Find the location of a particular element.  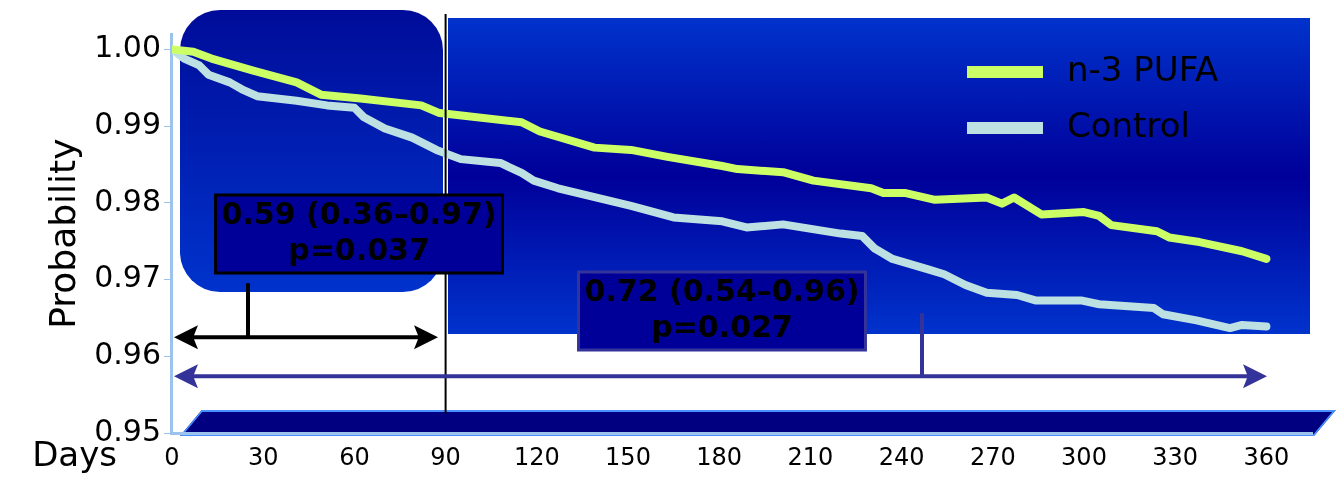

x-tick-label: 30 is located at coordinates (263, 456).